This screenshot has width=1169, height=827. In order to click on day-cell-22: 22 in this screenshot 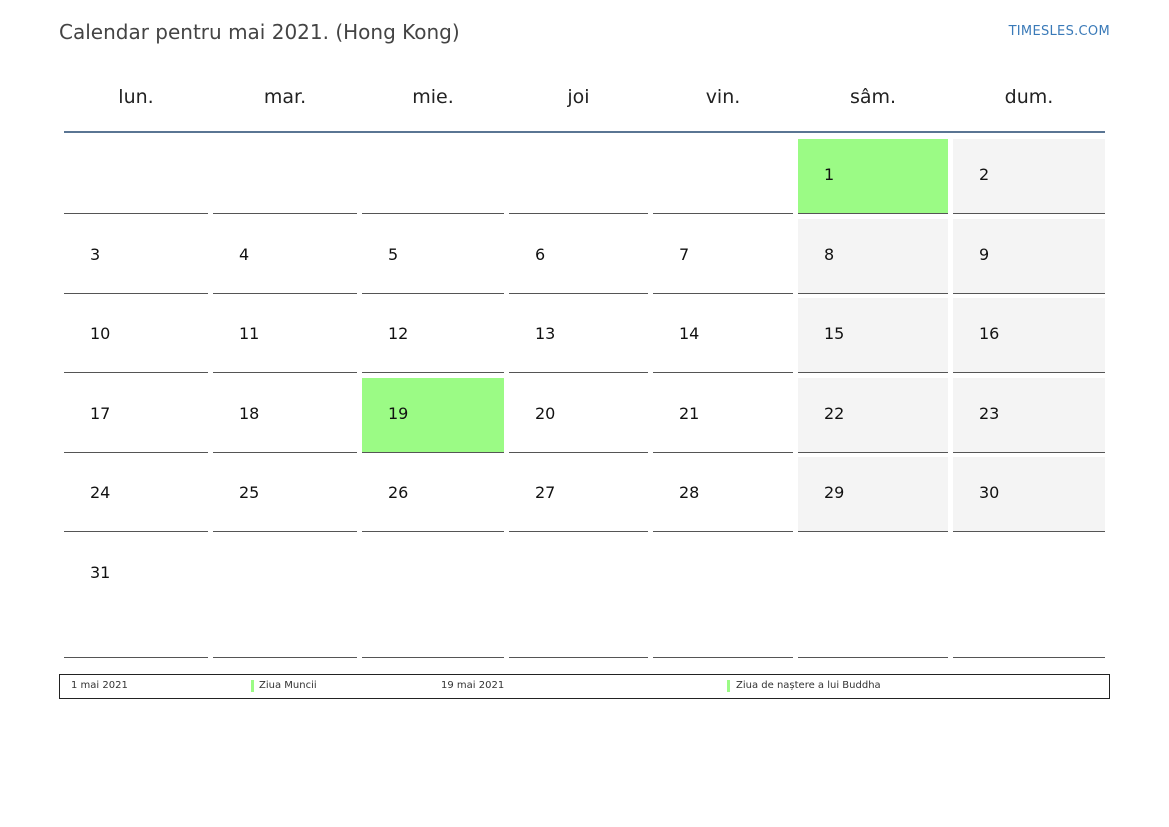, I will do `click(873, 415)`.